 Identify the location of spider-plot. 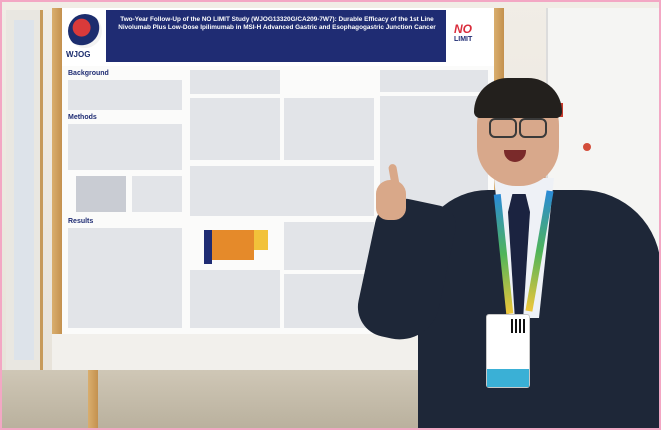
(329, 246).